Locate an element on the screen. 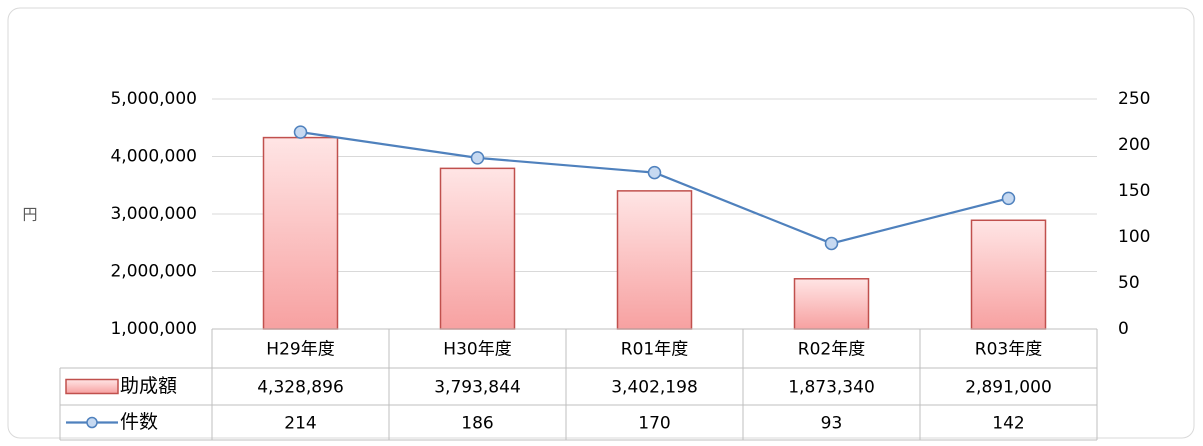 This screenshot has width=1203, height=446. table-value: 170 is located at coordinates (654, 424).